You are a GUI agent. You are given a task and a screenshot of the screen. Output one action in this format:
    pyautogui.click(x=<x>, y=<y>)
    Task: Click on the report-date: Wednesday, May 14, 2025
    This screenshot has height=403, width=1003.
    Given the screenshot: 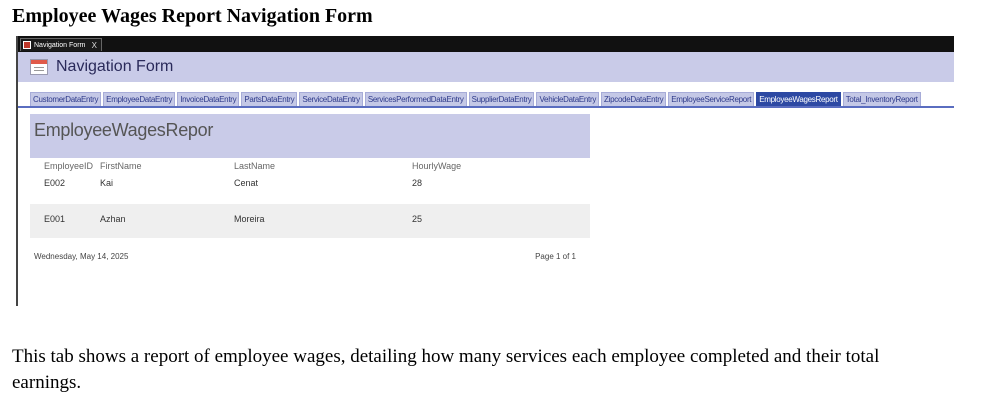 What is the action you would take?
    pyautogui.click(x=81, y=256)
    